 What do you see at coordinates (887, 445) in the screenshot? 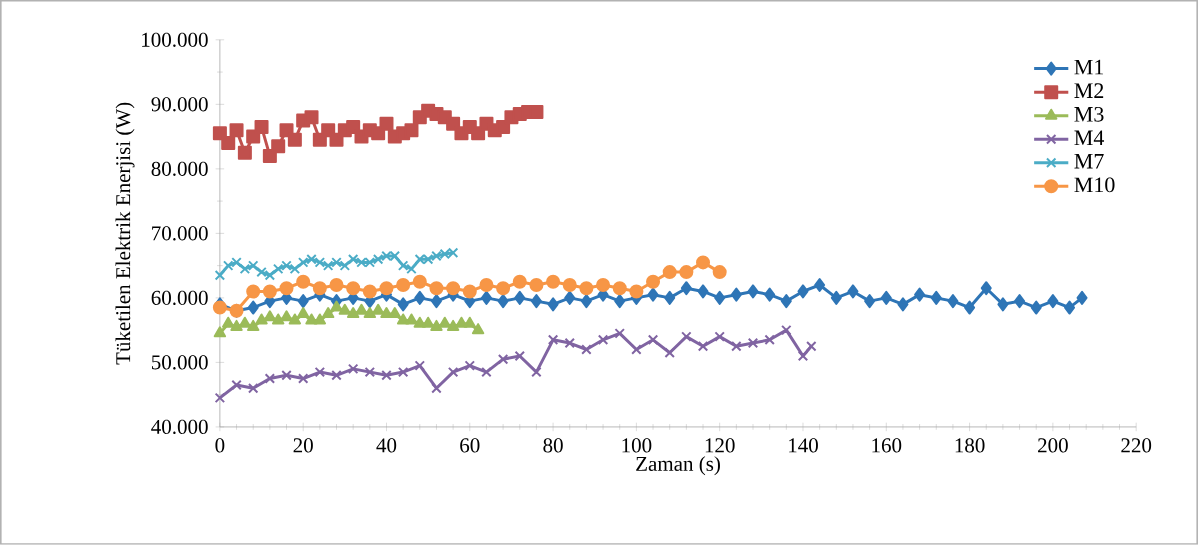
I see `x-tick-label: 160` at bounding box center [887, 445].